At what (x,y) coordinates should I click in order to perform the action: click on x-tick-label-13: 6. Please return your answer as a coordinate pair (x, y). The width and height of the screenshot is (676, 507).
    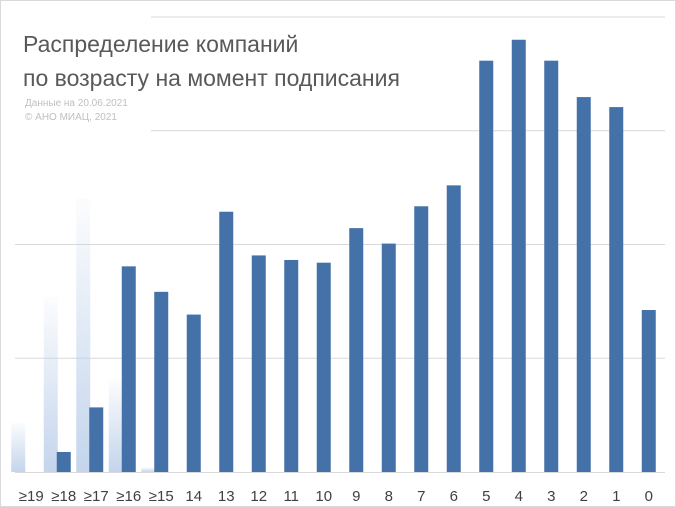
    Looking at the image, I should click on (454, 496).